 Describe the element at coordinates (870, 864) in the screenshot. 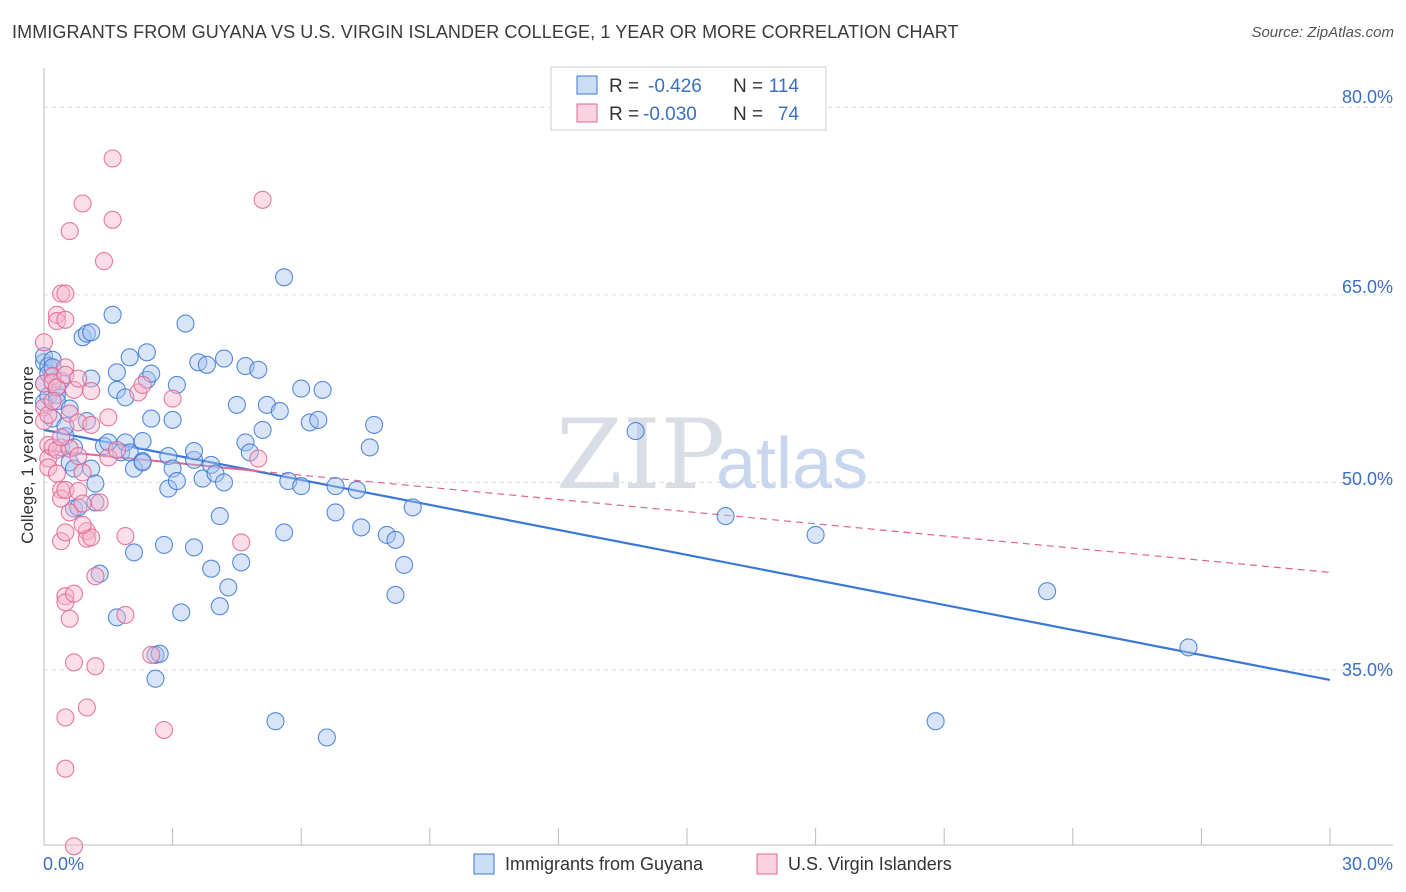

I see `bottom-legend-label-virgin: U.S. Virgin Islanders` at that location.